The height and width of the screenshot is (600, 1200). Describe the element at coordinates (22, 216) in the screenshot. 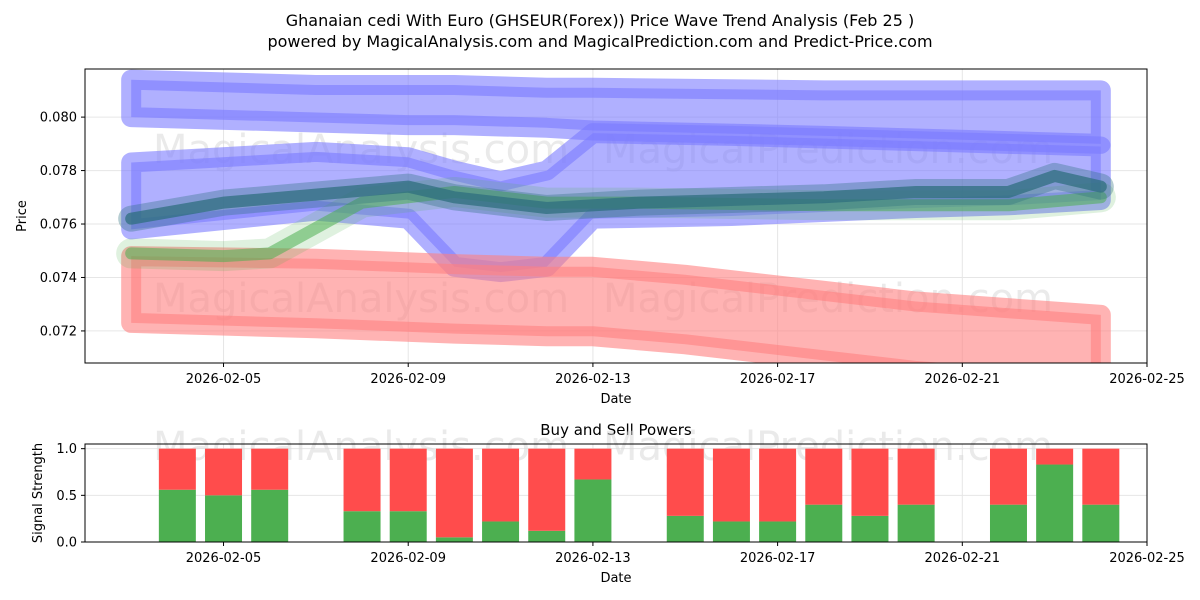

I see `price-y-label: Price` at that location.